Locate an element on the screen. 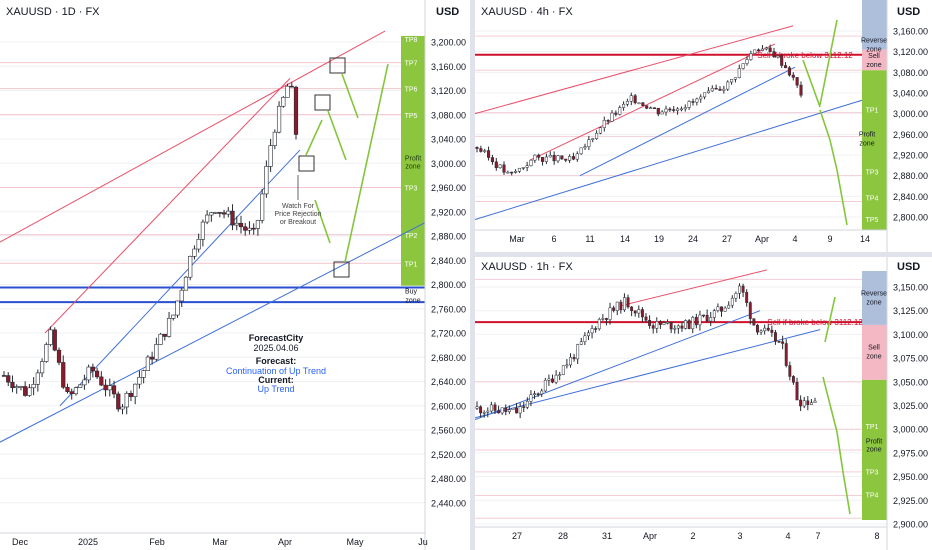  y-tick-label: 3,200.00 is located at coordinates (448, 43).